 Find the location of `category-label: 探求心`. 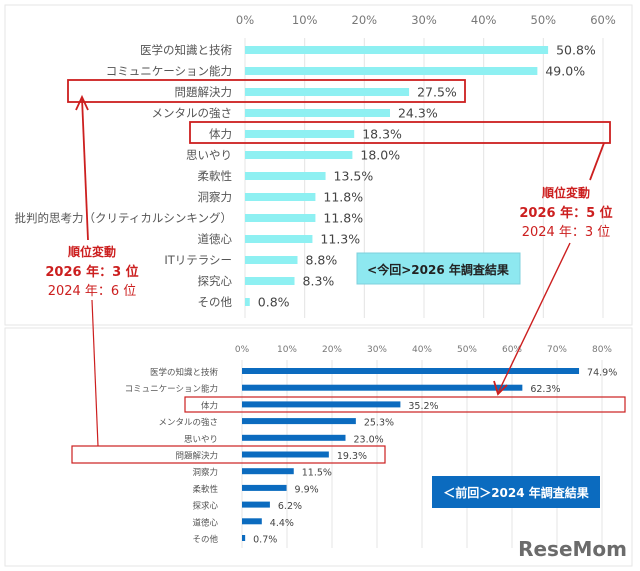

category-label: 探求心 is located at coordinates (205, 506).